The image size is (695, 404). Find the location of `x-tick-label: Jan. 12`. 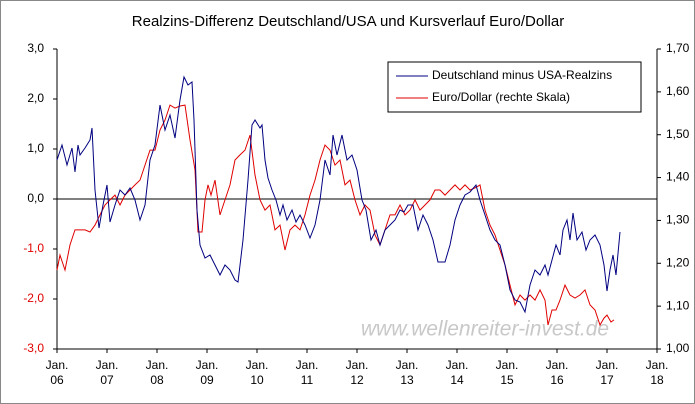

x-tick-label: Jan. 12 is located at coordinates (357, 372).